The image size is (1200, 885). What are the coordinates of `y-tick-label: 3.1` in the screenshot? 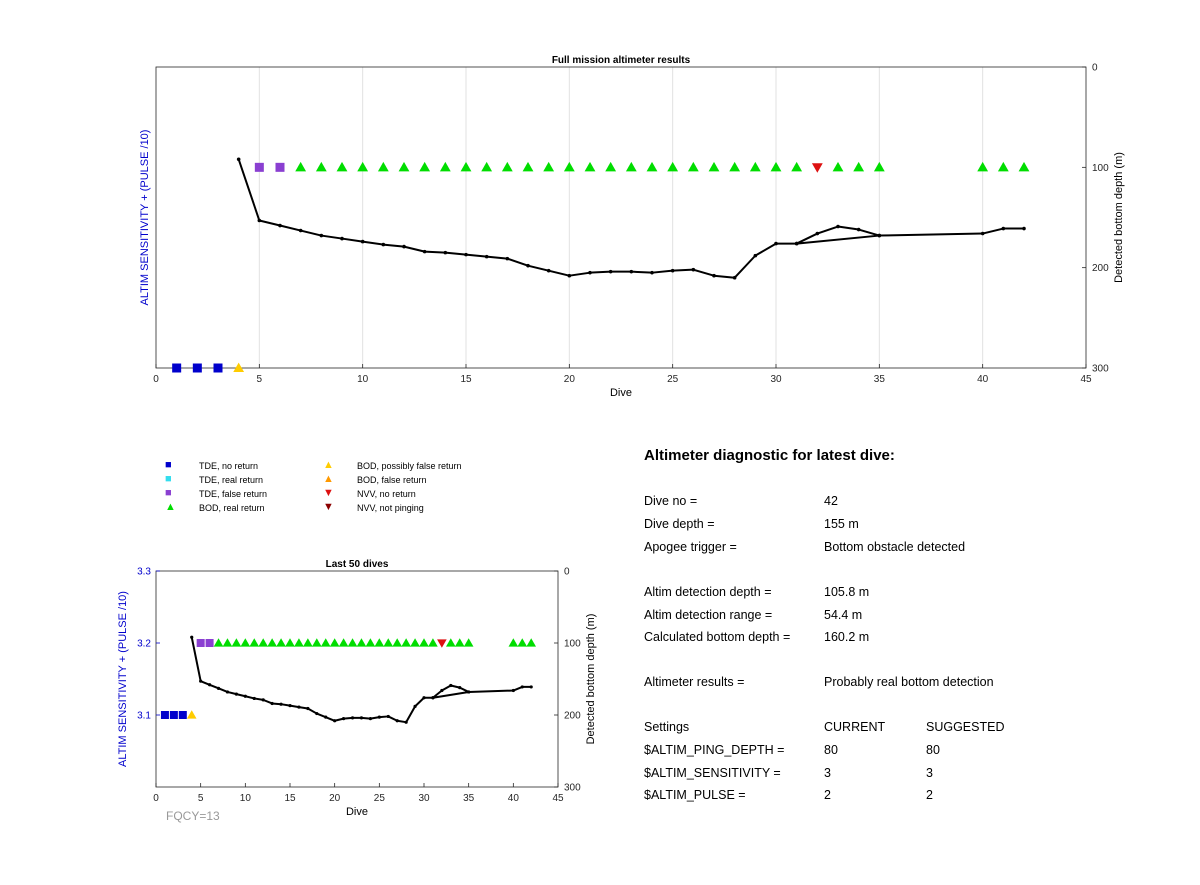 It's located at (144, 716).